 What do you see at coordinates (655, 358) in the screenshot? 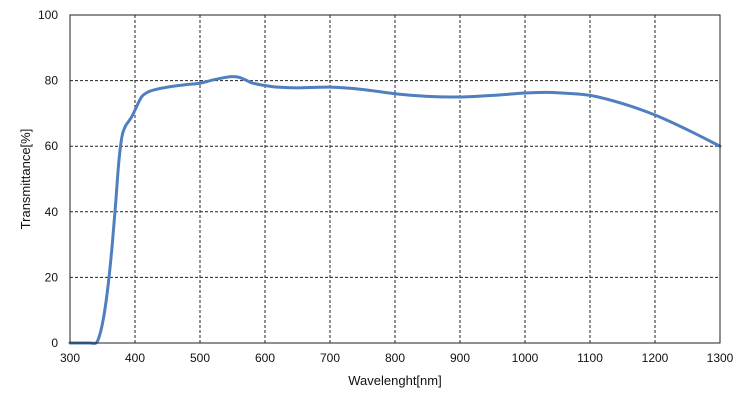
I see `x-tick-label: 1200` at bounding box center [655, 358].